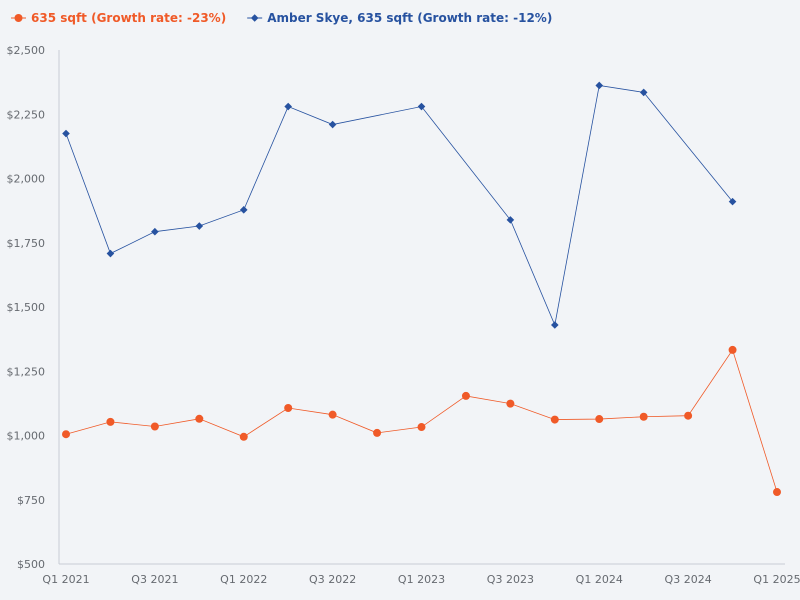 The width and height of the screenshot is (800, 600). I want to click on y-tick-label: $1,000, so click(26, 436).